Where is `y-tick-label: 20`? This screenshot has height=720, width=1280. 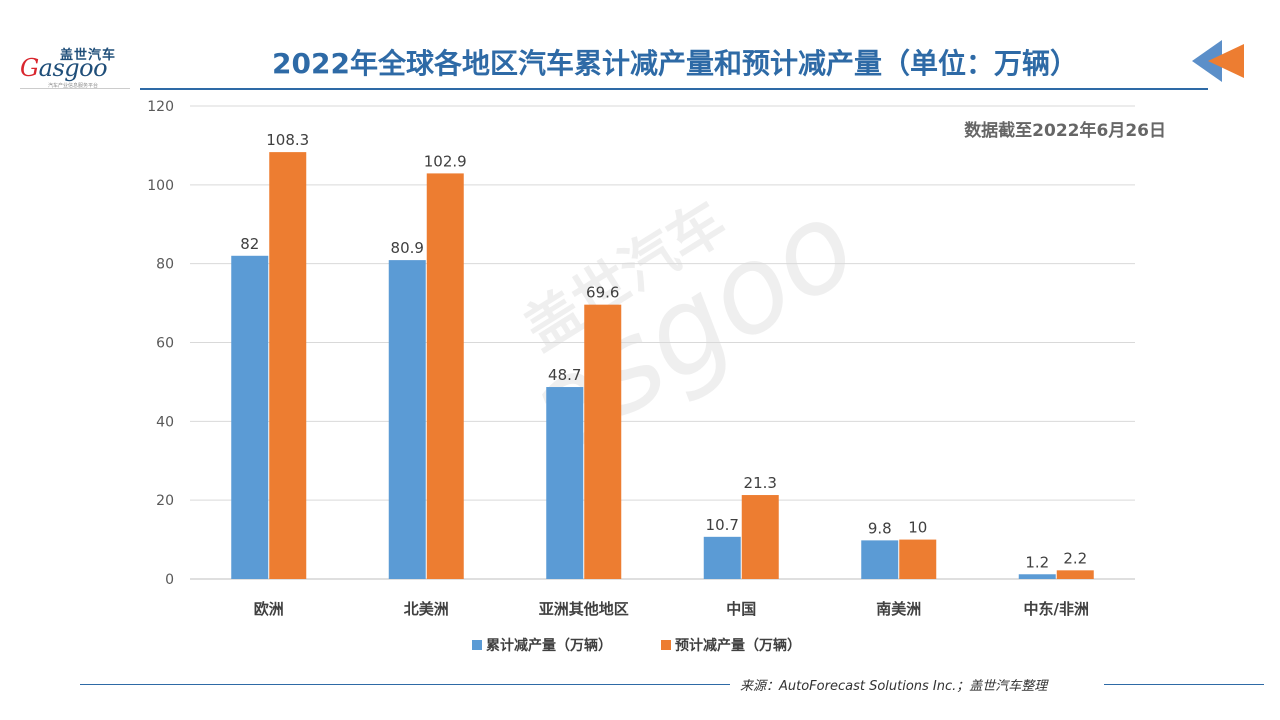 y-tick-label: 20 is located at coordinates (165, 501).